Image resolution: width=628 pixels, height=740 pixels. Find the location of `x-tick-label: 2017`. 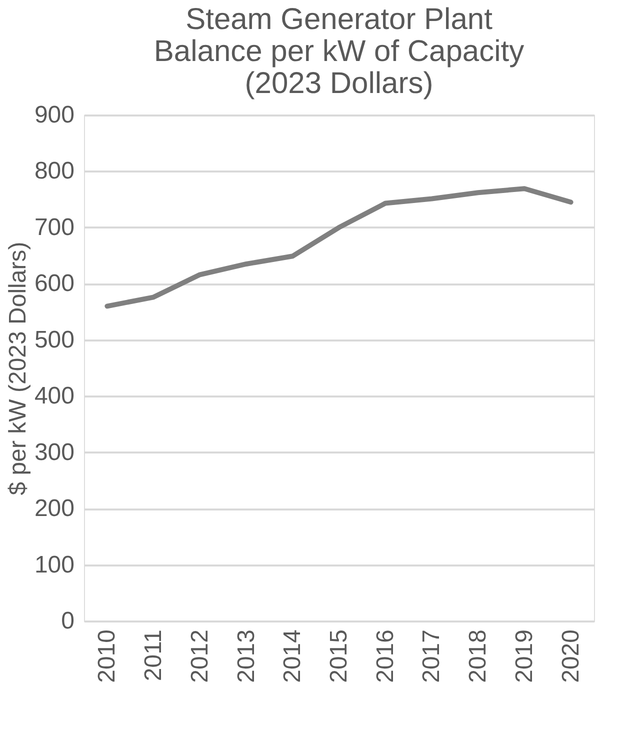

x-tick-label: 2017 is located at coordinates (432, 656).